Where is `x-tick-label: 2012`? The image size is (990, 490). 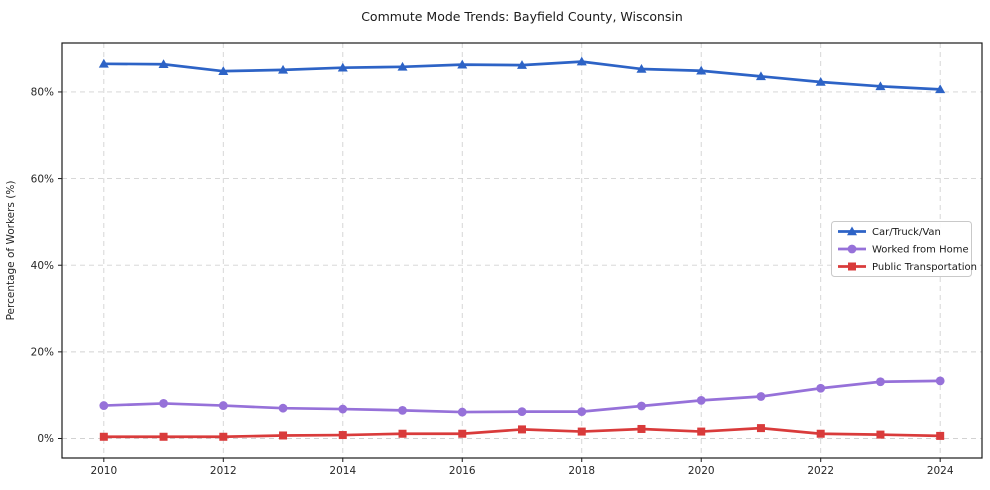
x-tick-label: 2012 is located at coordinates (223, 471).